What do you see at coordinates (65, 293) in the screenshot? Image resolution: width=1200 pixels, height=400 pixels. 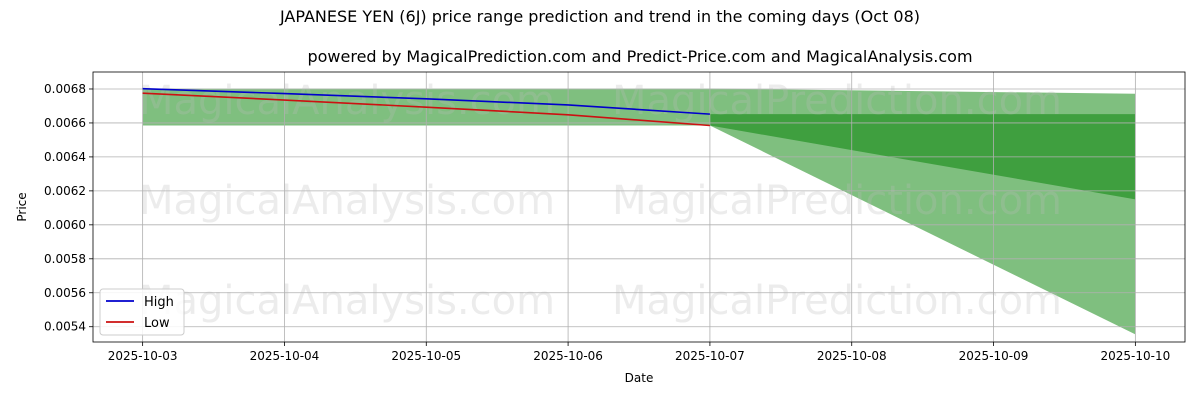 I see `y-tick-label: 0.0056` at bounding box center [65, 293].